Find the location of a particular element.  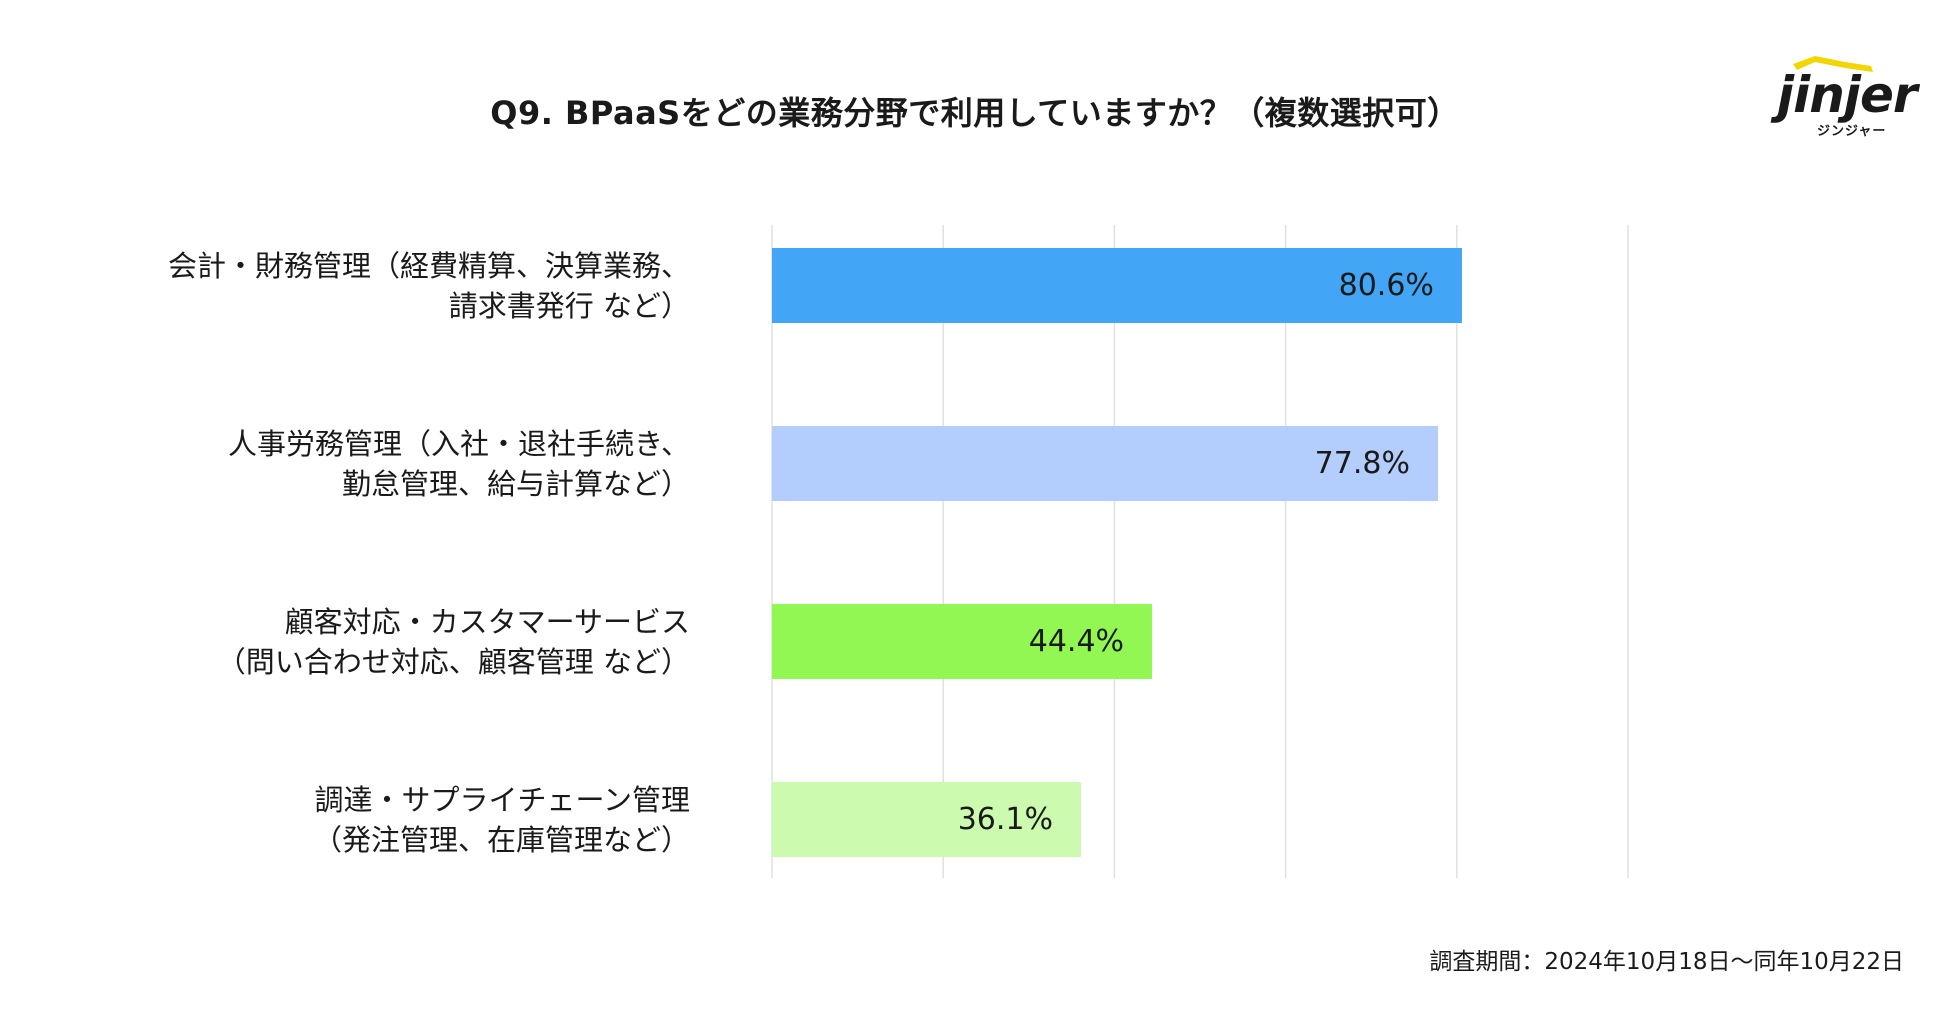

logo-katakana: ジンジャー is located at coordinates (1852, 131).